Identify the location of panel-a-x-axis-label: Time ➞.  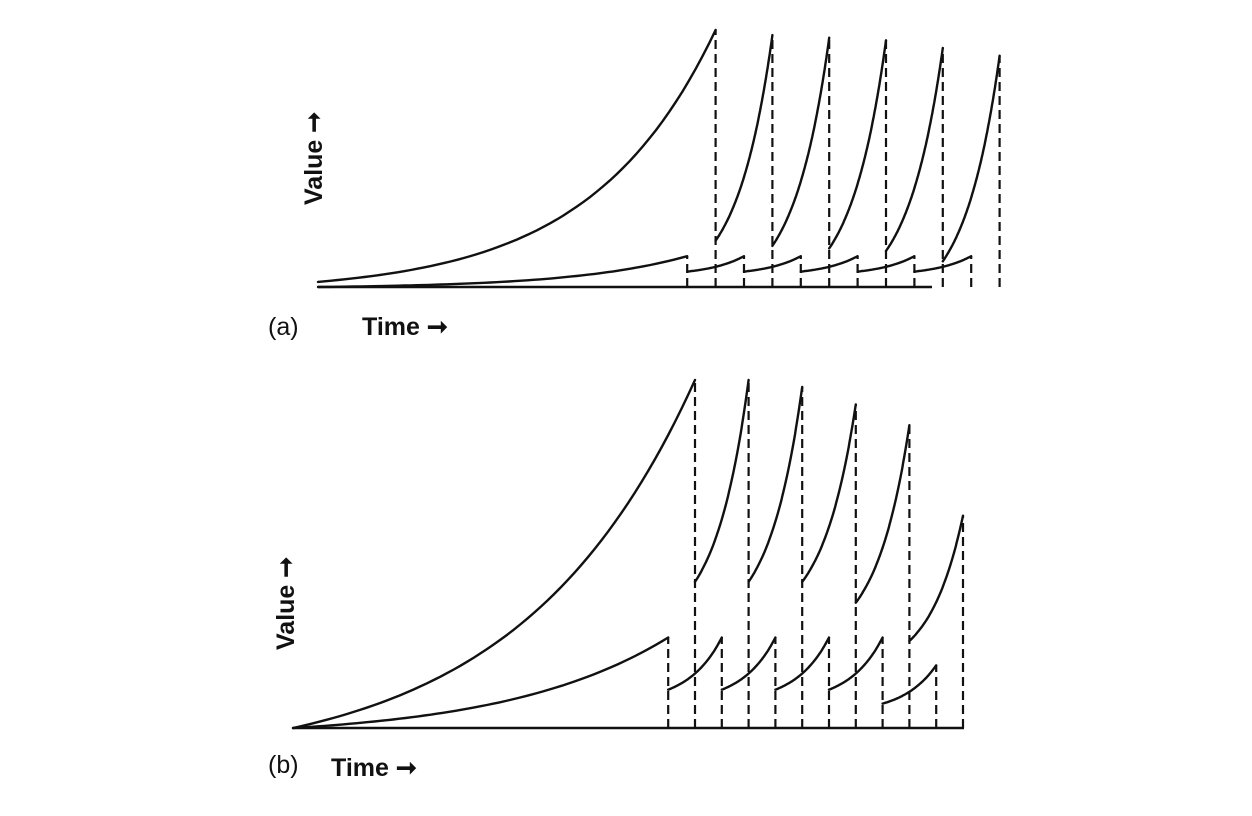
(405, 327).